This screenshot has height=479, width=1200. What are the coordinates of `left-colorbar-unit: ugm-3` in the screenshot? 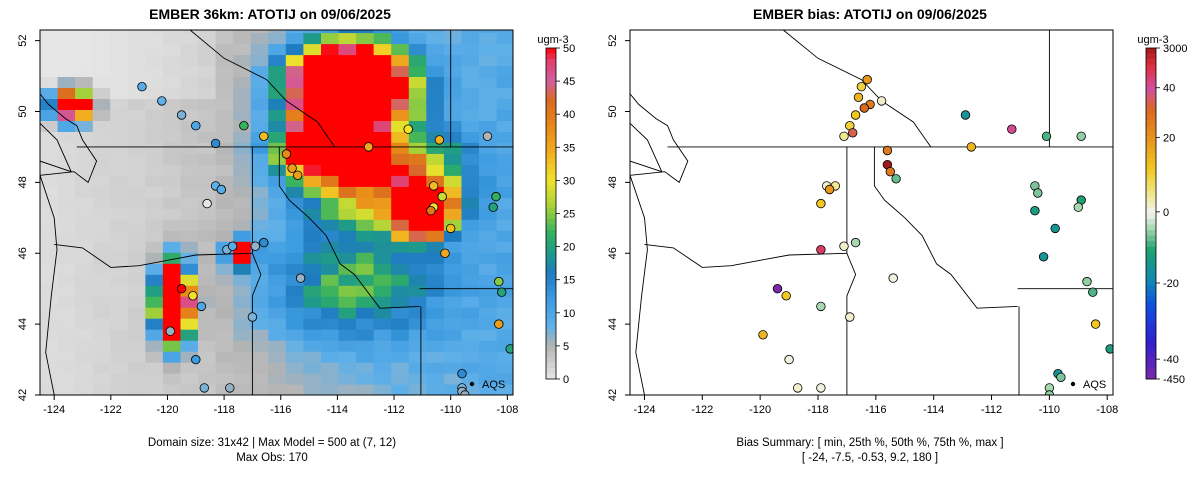 It's located at (552, 40).